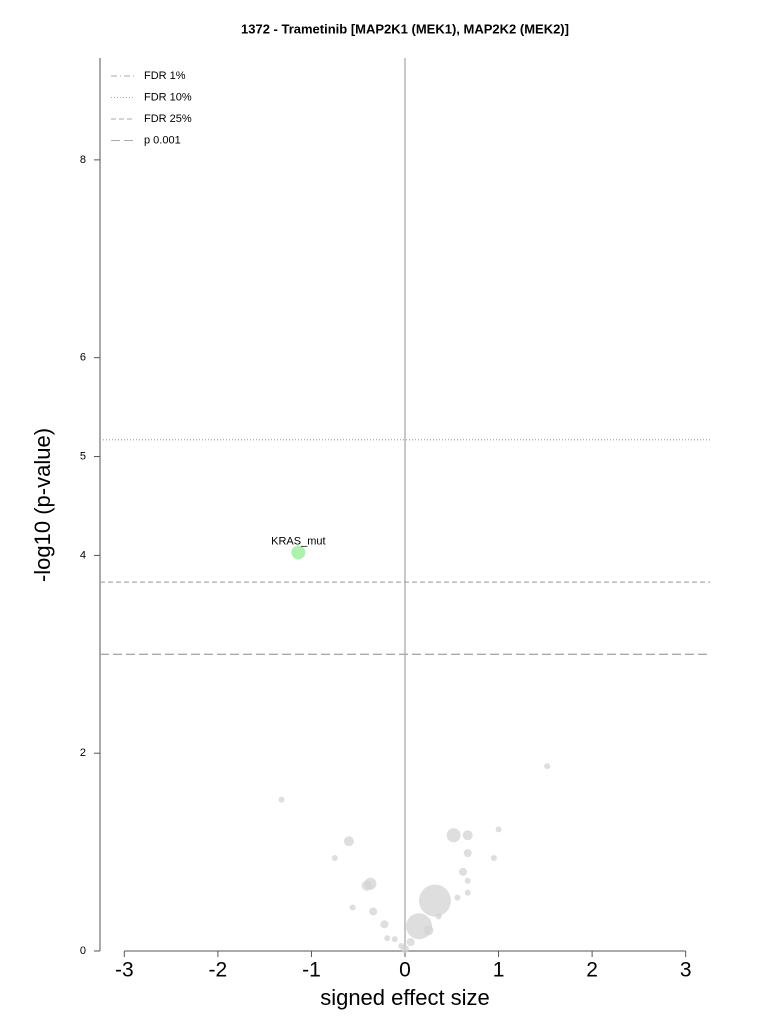 The image size is (768, 1024). Describe the element at coordinates (218, 970) in the screenshot. I see `x-tick-label: -2` at that location.